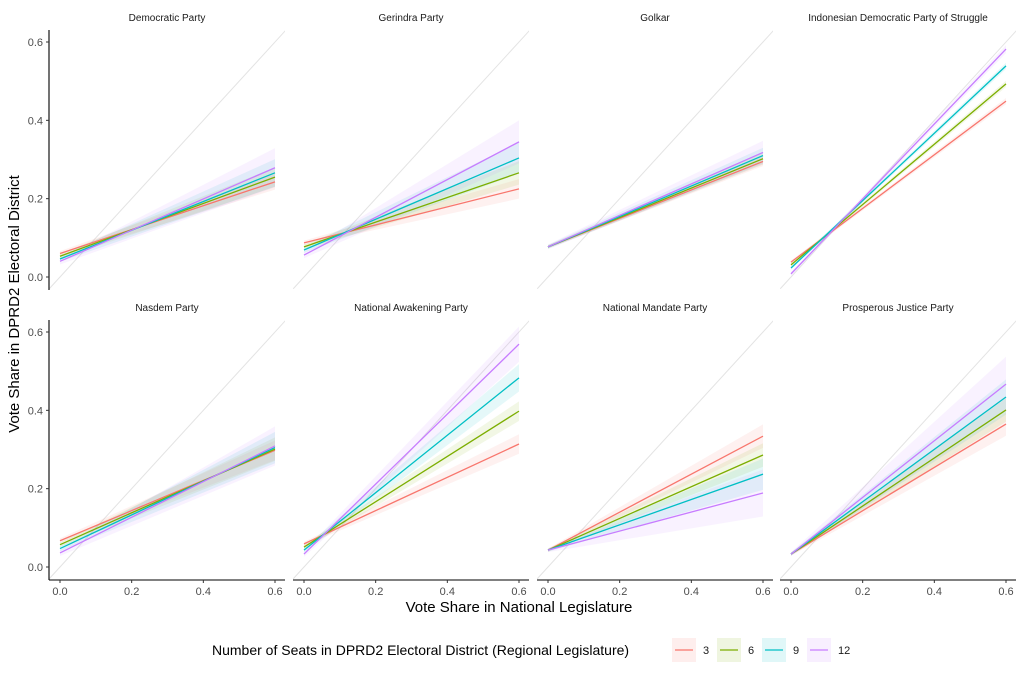  I want to click on panel: Indonesian Democratic Party of Struggle, so click(898, 151).